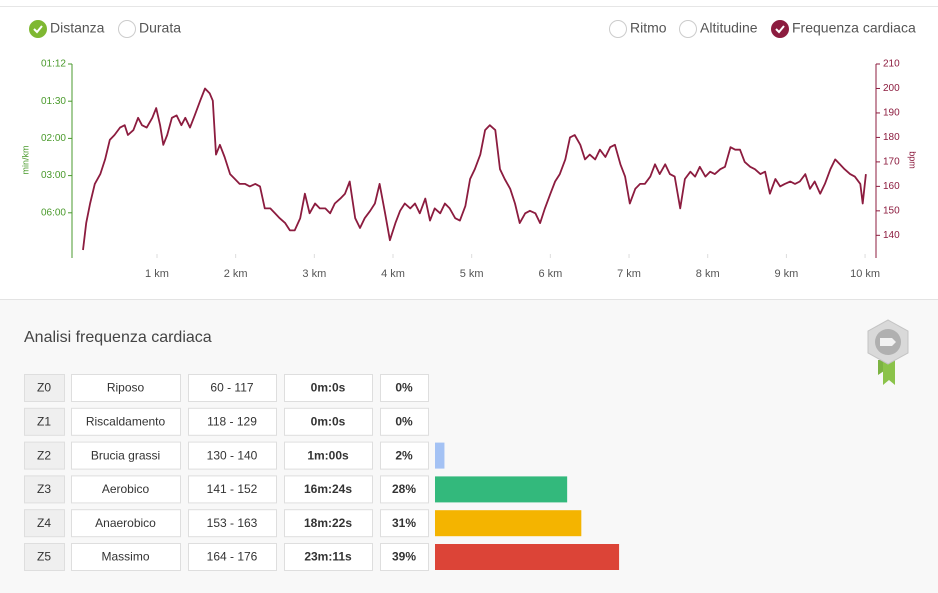  Describe the element at coordinates (53, 212) in the screenshot. I see `y-tick-label: 06:00` at that location.